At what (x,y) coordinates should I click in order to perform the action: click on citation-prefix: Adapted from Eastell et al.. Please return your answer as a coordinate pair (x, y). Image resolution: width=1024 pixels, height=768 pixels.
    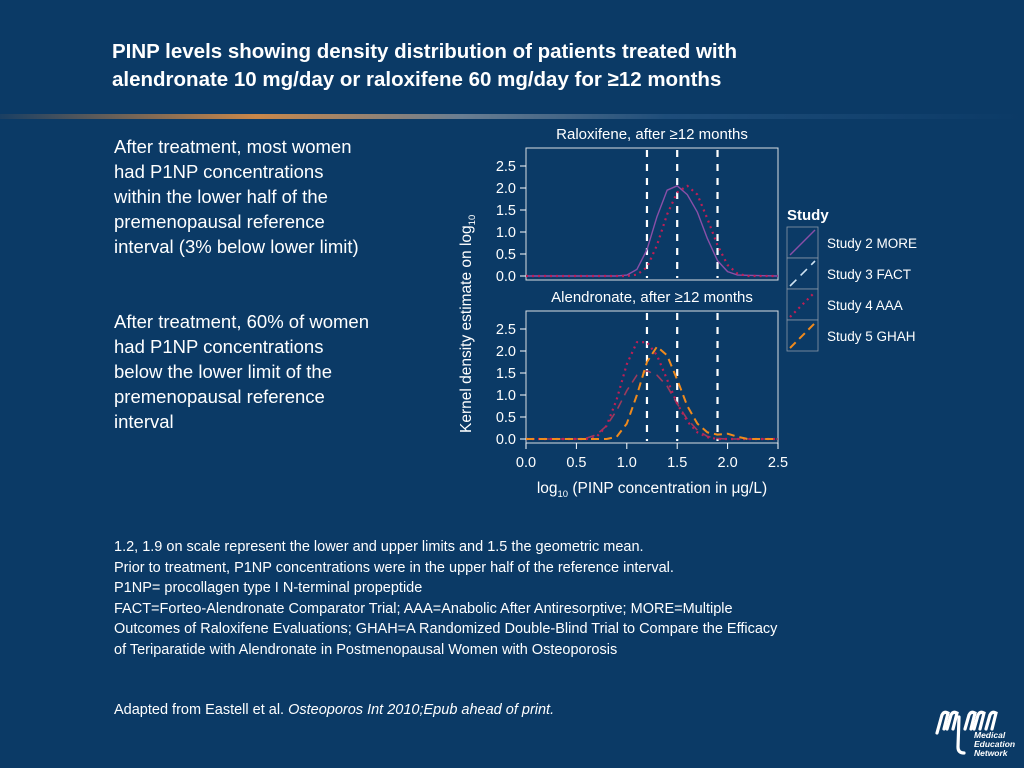
    Looking at the image, I should click on (201, 710).